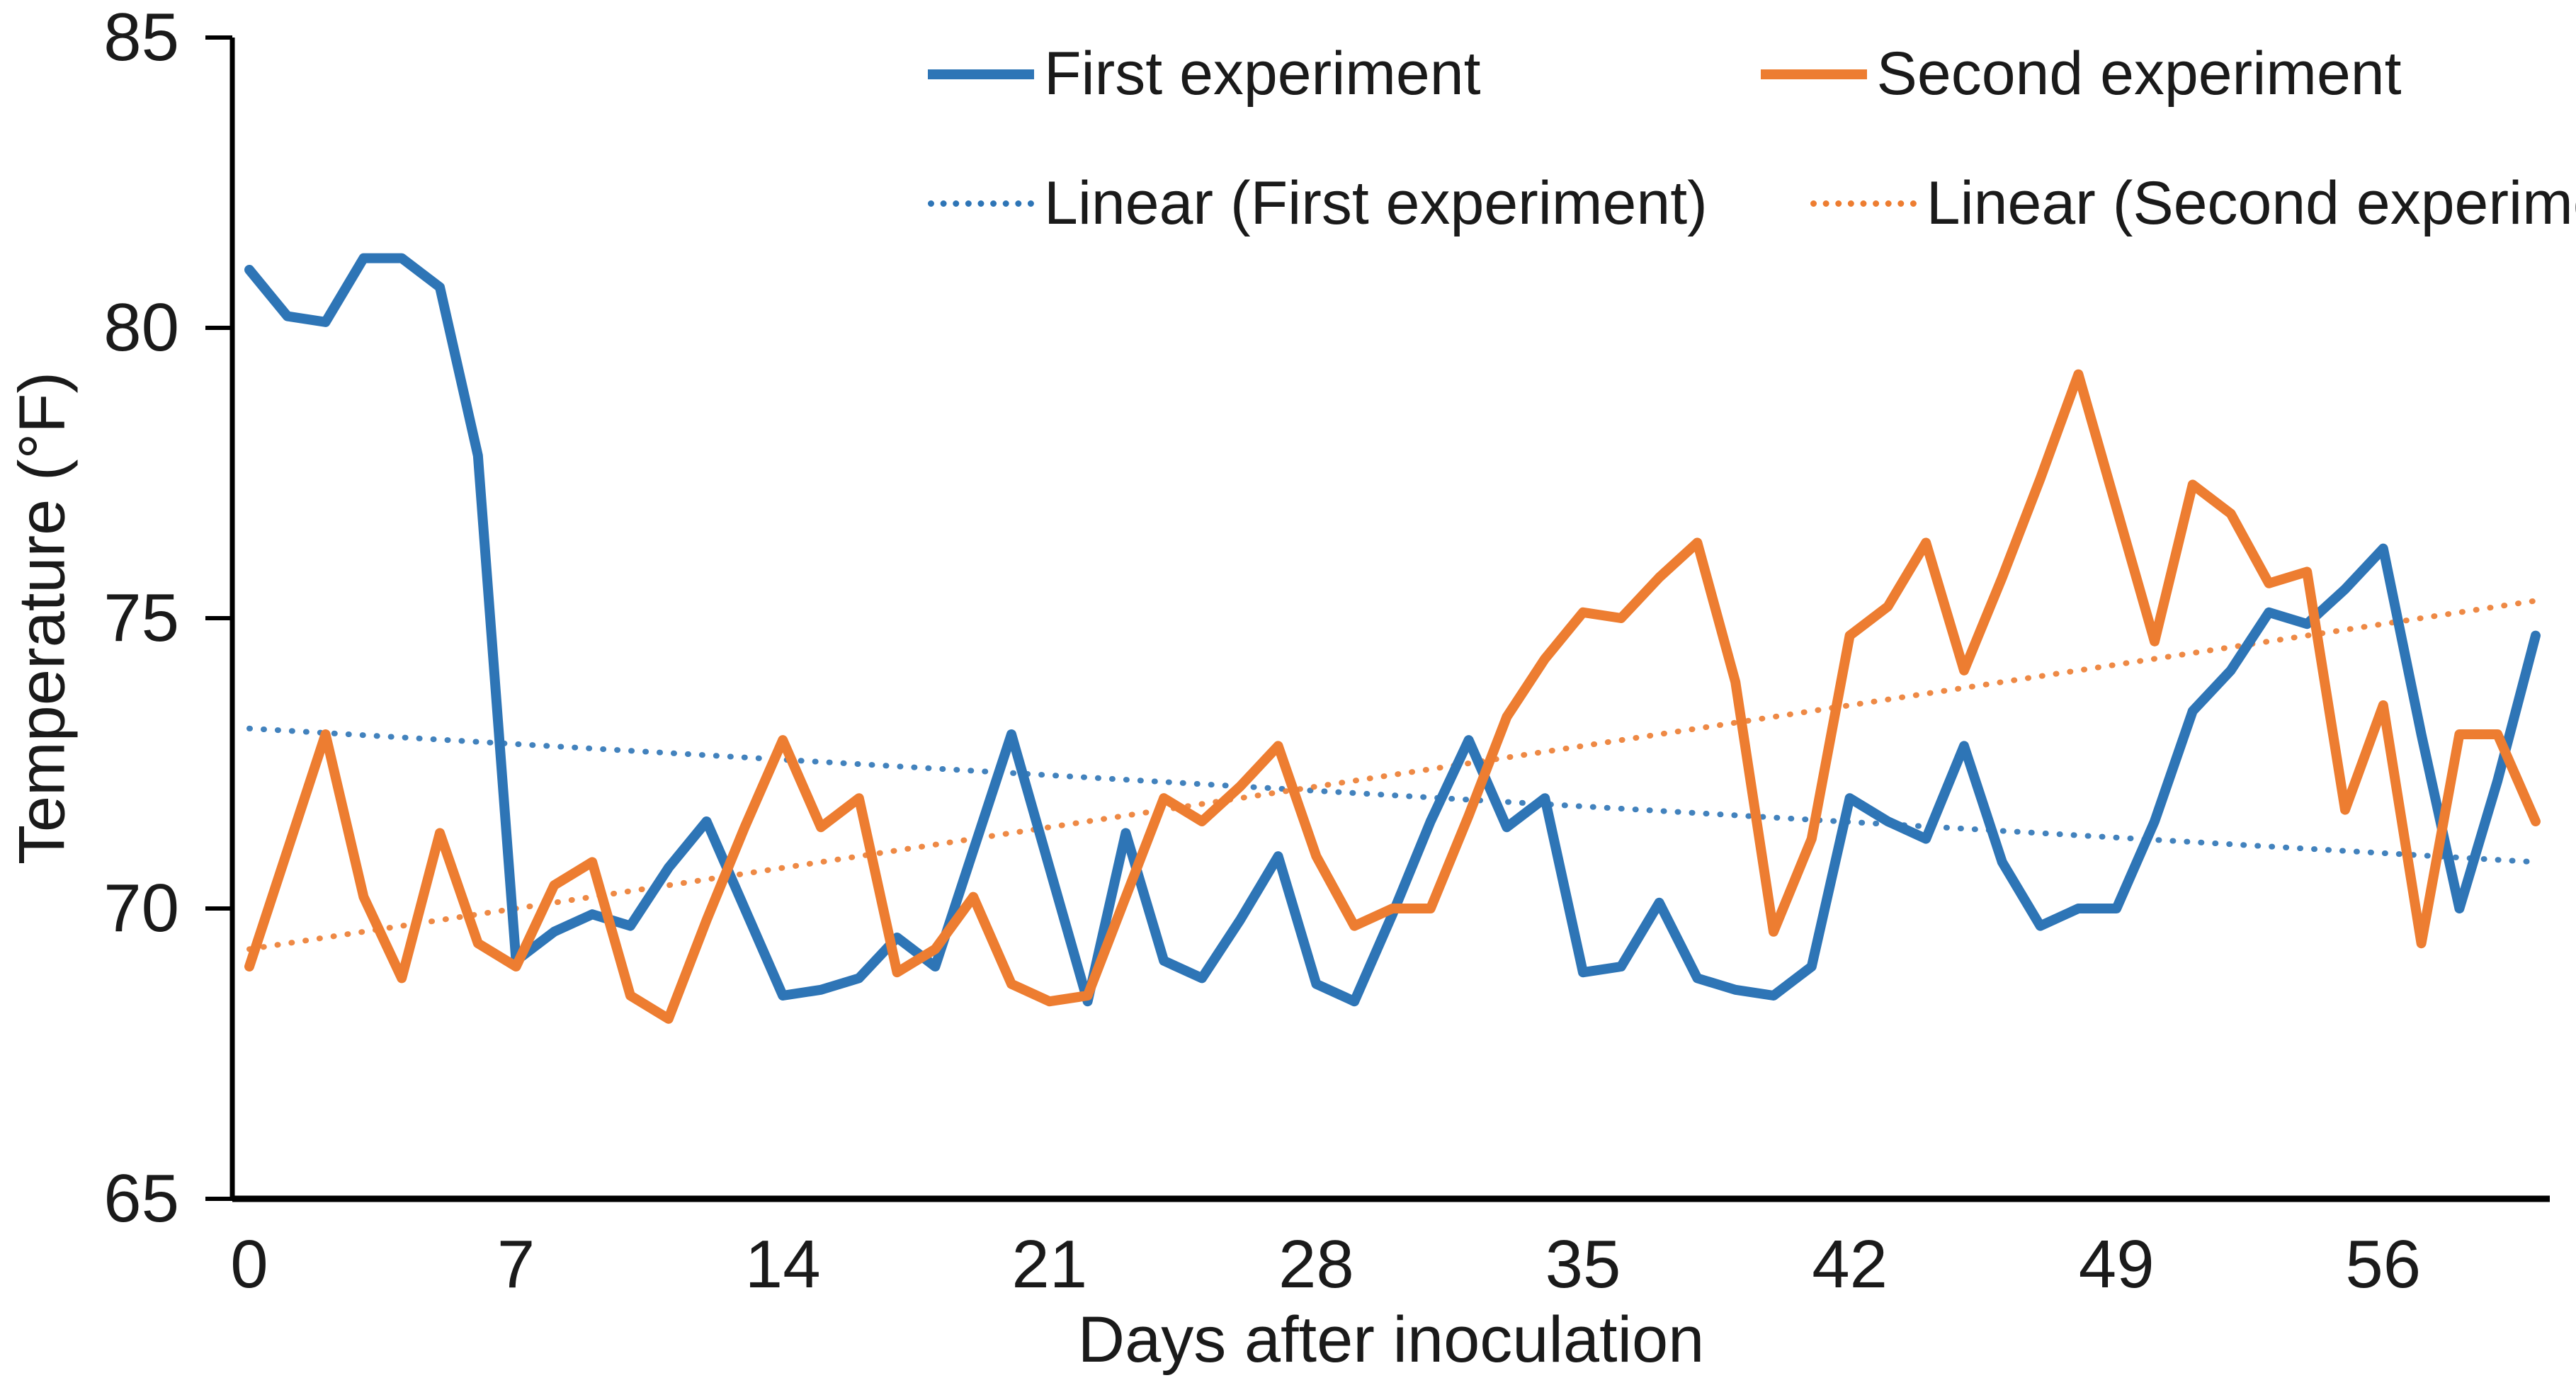 This screenshot has height=1390, width=2576. Describe the element at coordinates (2117, 1264) in the screenshot. I see `x-tick-label: 49` at that location.